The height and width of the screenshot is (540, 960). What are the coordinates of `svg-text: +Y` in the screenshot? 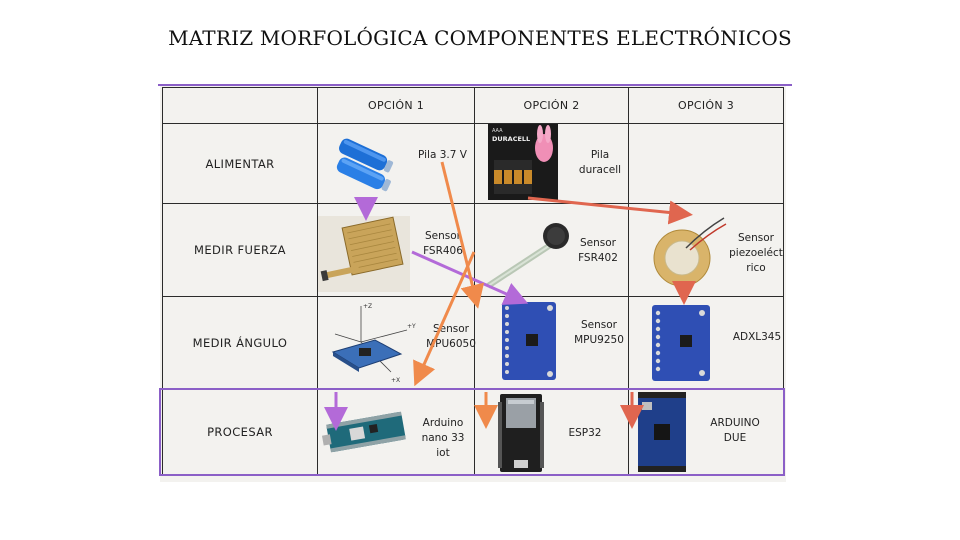 It's located at (411, 326).